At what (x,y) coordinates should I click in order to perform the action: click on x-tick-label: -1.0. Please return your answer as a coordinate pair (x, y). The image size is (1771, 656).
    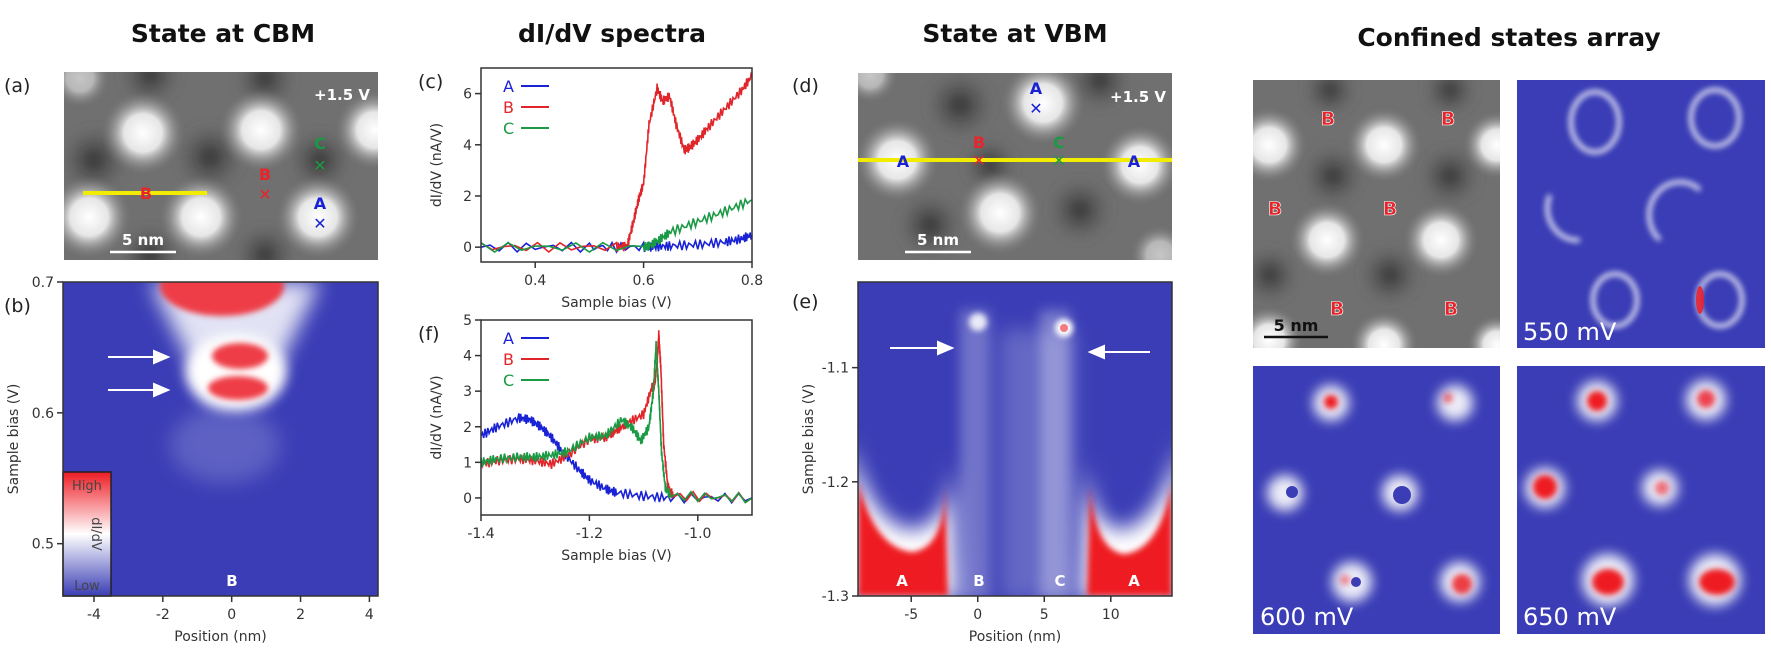
    Looking at the image, I should click on (697, 534).